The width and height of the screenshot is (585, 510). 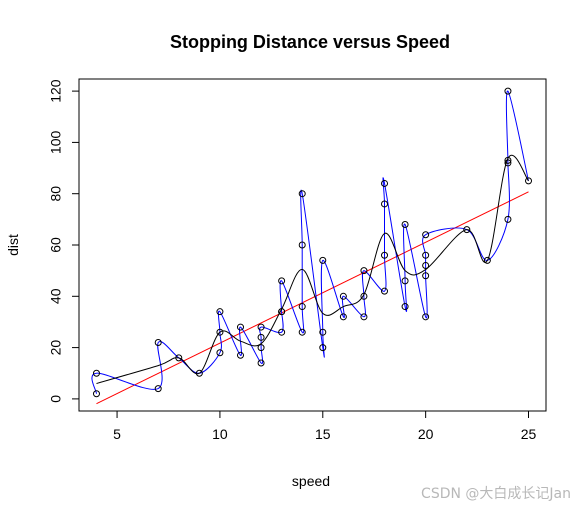 What do you see at coordinates (56, 91) in the screenshot?
I see `y-tick-label: 120` at bounding box center [56, 91].